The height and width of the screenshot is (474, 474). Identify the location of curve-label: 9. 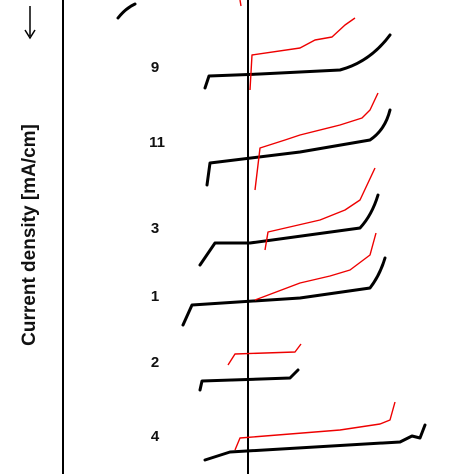
(155, 67).